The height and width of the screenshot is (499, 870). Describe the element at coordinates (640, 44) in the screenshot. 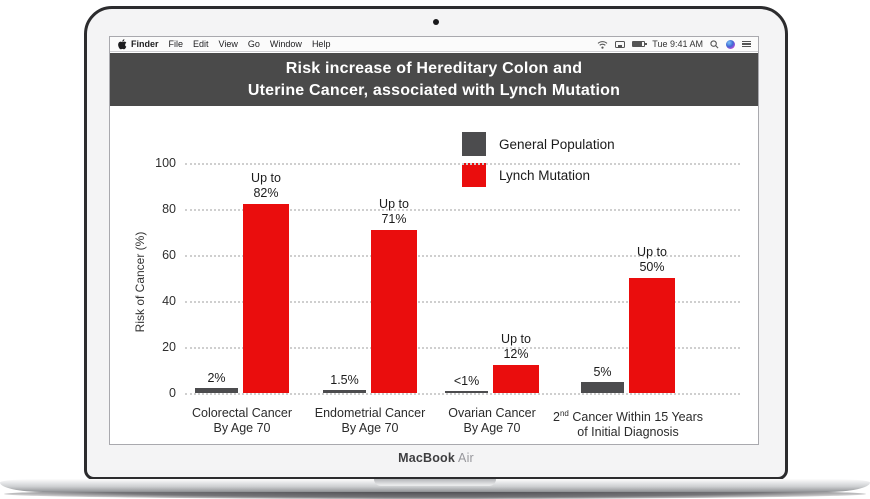

I see `battery-icon` at that location.